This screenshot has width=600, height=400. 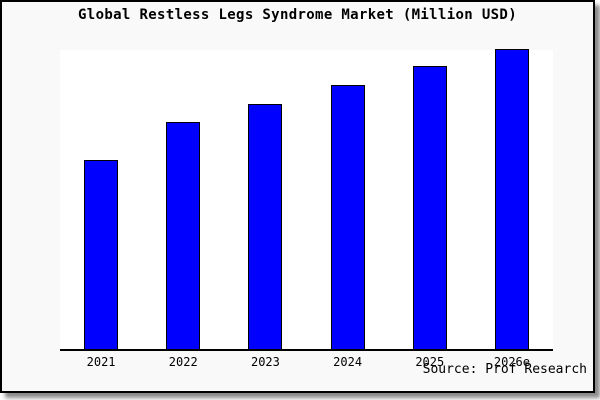 I want to click on x-tick-label-2021: 2021, so click(x=101, y=362).